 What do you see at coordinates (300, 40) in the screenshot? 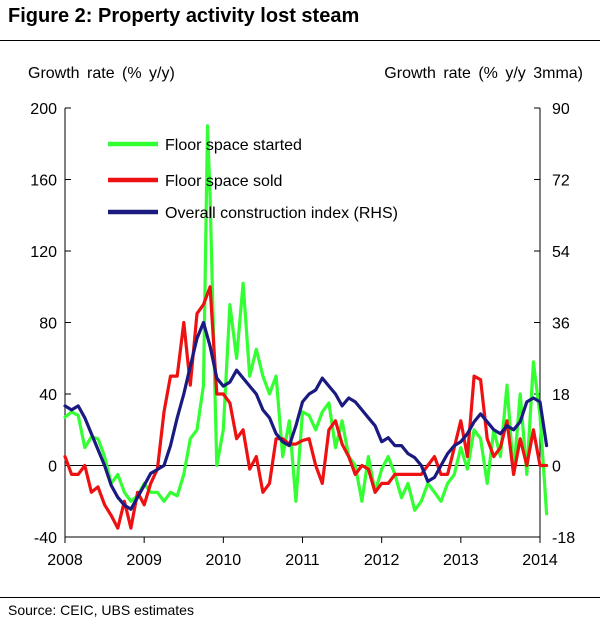
I see `title-divider` at bounding box center [300, 40].